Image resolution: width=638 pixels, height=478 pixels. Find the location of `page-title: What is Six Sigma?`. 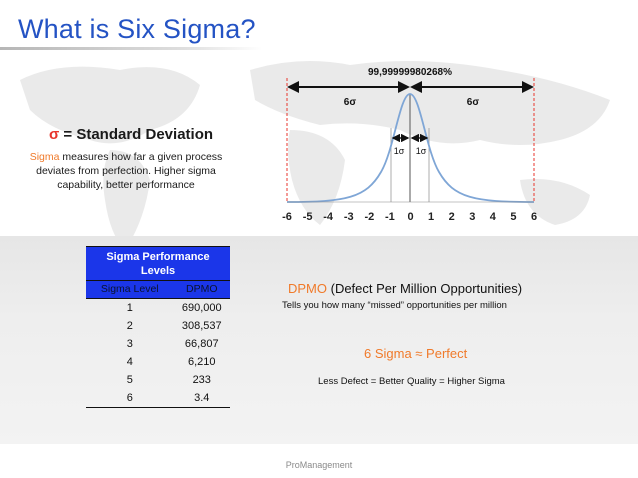

page-title: What is Six Sigma? is located at coordinates (137, 29).